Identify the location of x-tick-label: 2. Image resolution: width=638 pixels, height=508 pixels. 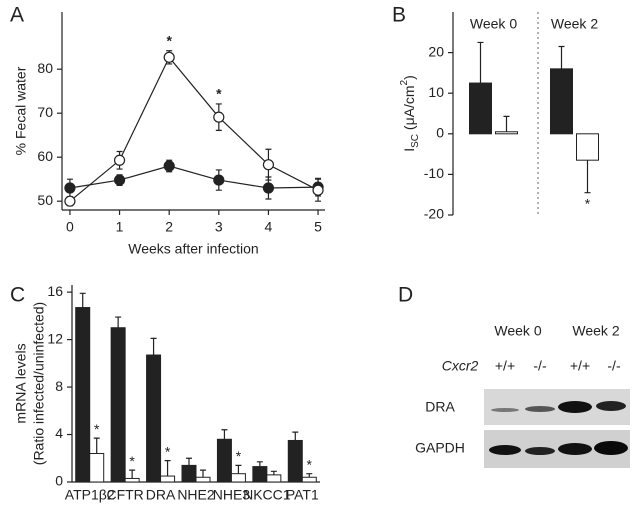
(169, 227).